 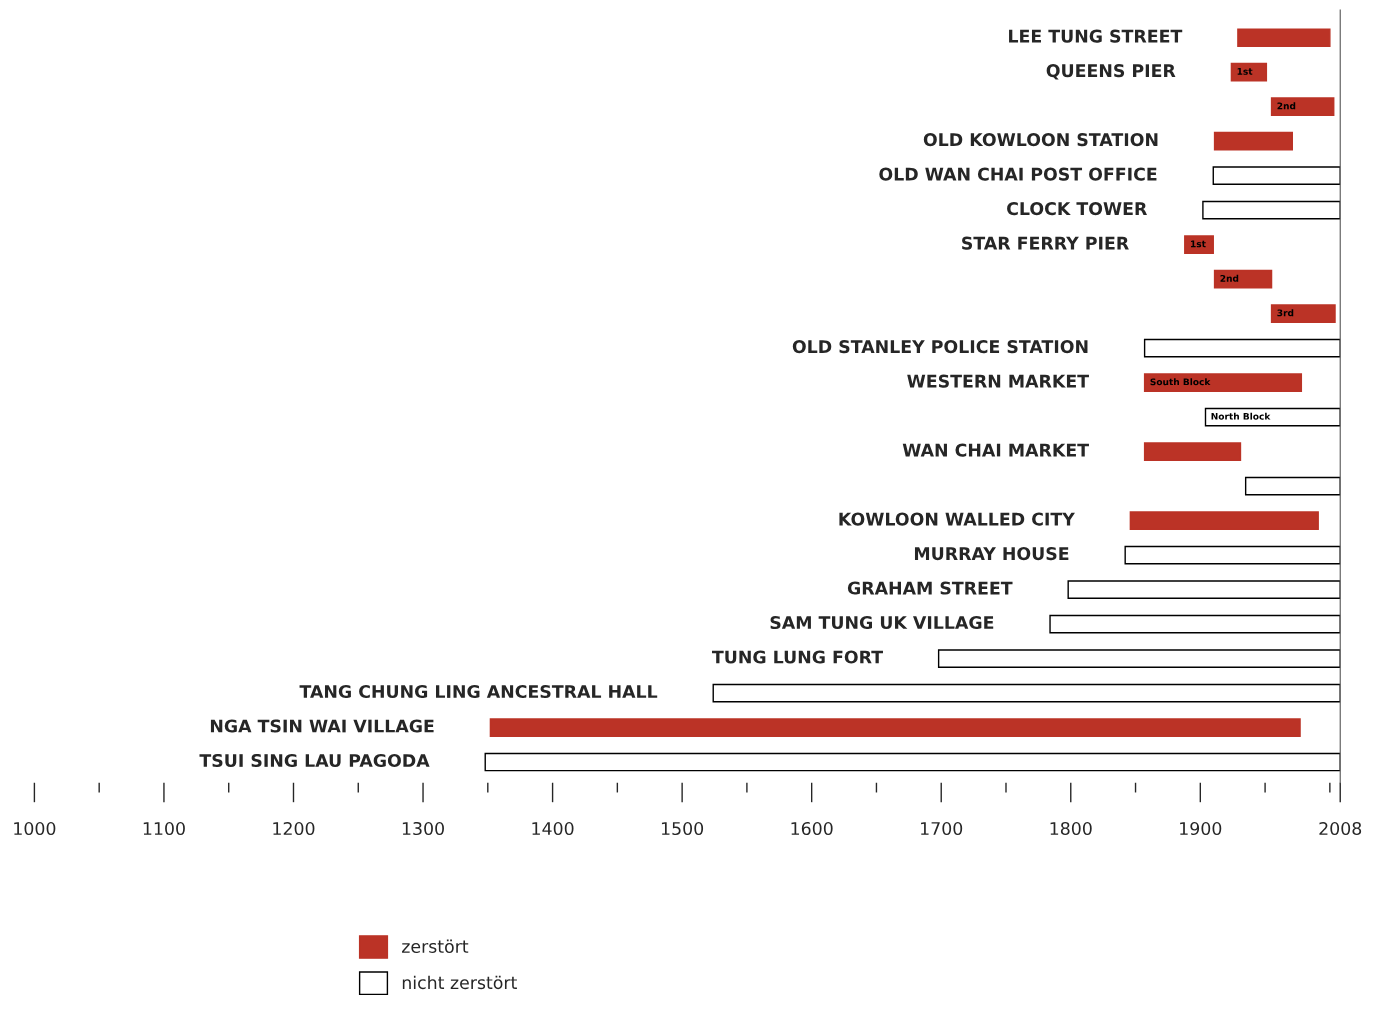 What do you see at coordinates (1286, 106) in the screenshot?
I see `series-label: 2nd` at bounding box center [1286, 106].